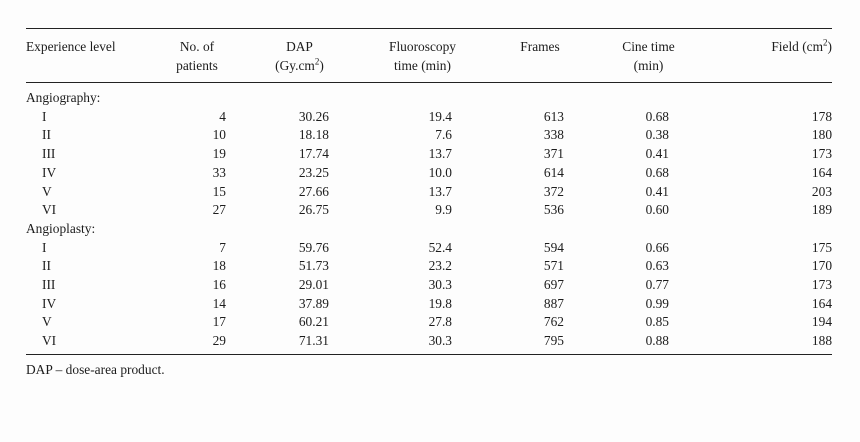  I want to click on table-header-rule, so click(429, 82).